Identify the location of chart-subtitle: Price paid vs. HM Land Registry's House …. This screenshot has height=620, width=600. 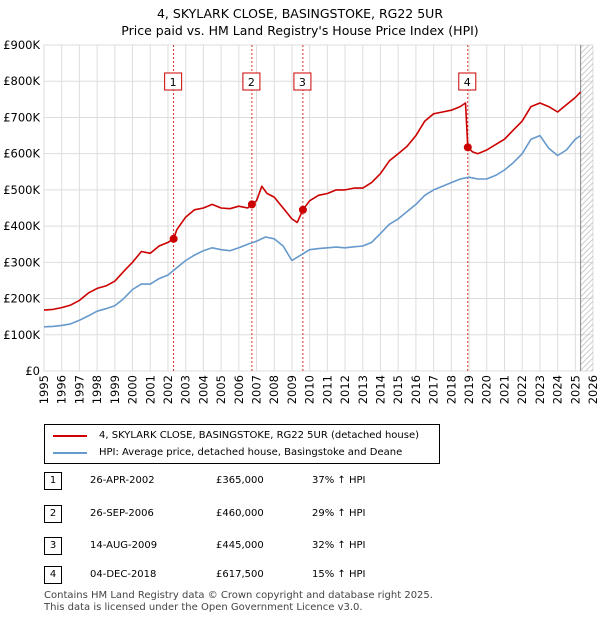
(300, 30).